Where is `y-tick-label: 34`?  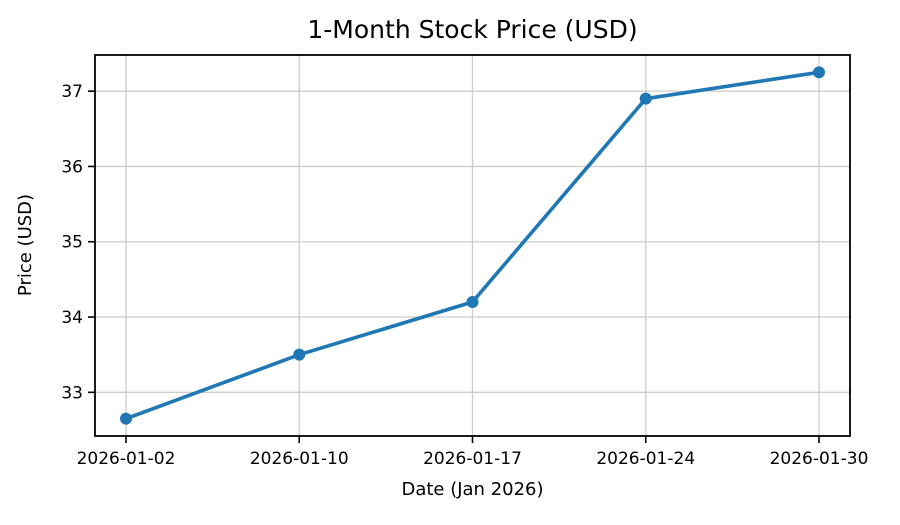
y-tick-label: 34 is located at coordinates (72, 318).